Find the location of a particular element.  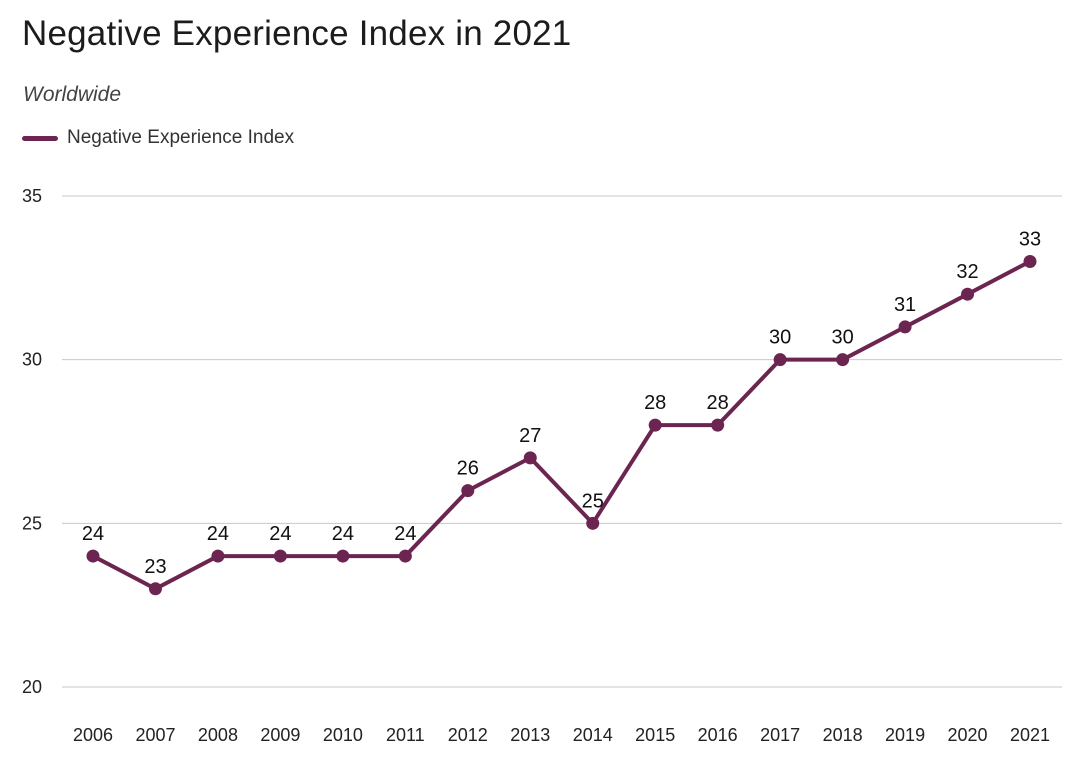

data-label: 31 is located at coordinates (905, 305).